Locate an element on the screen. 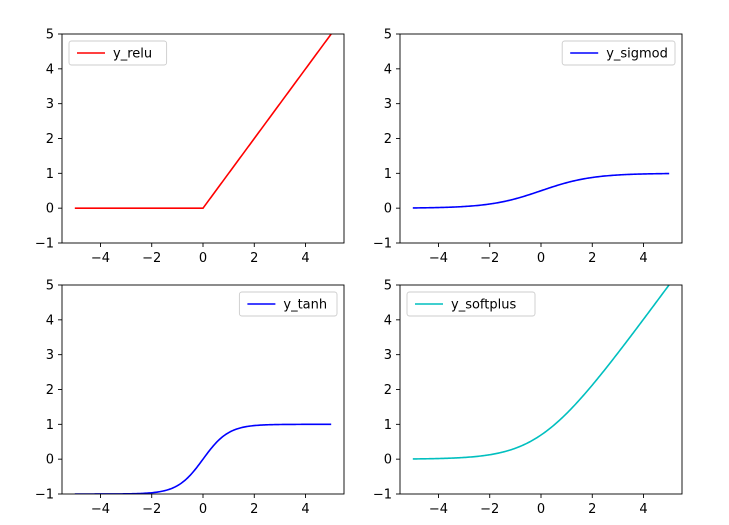 This screenshot has width=729, height=525. legend: y_softplus is located at coordinates (471, 304).